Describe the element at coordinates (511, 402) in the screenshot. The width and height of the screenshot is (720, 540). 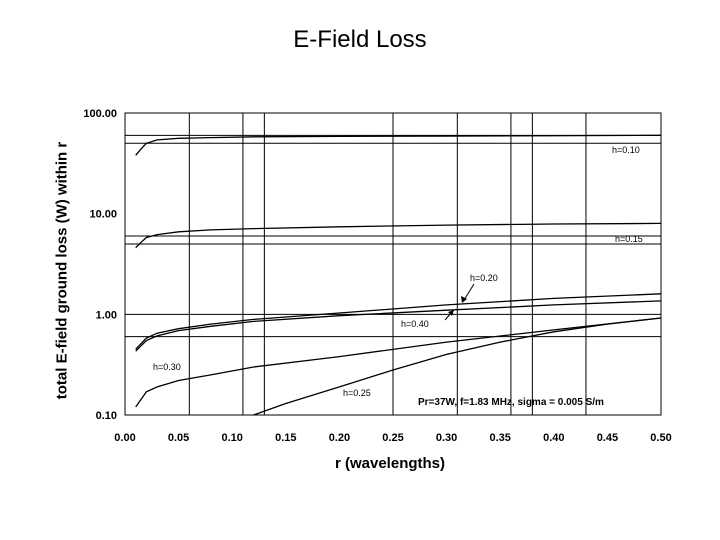
I see `parameters-note: Pr=37W, f=1.83 MHz, sigma = 0.005 S/m` at that location.